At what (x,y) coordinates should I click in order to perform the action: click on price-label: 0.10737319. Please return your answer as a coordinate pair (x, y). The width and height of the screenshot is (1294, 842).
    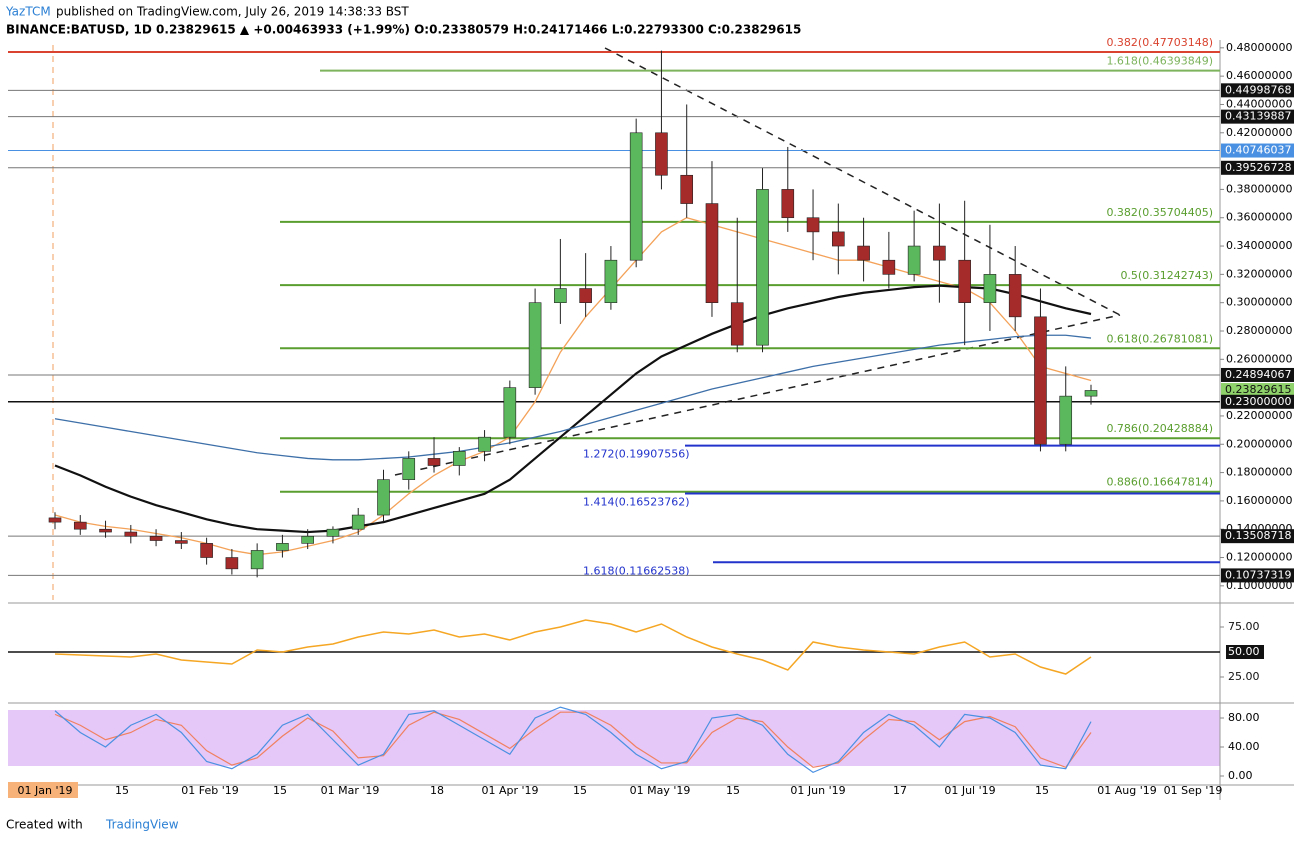
    Looking at the image, I should click on (1258, 574).